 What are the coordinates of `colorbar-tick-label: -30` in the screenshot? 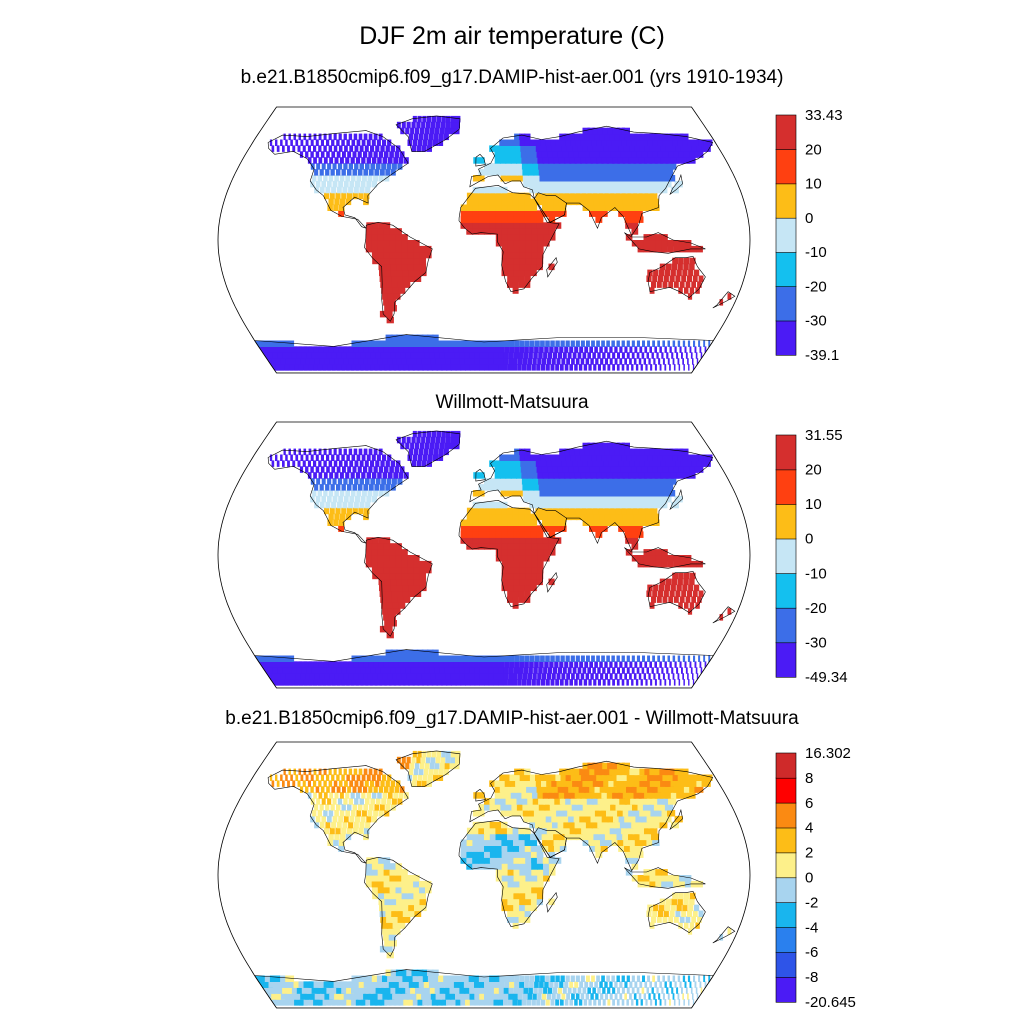 It's located at (816, 321).